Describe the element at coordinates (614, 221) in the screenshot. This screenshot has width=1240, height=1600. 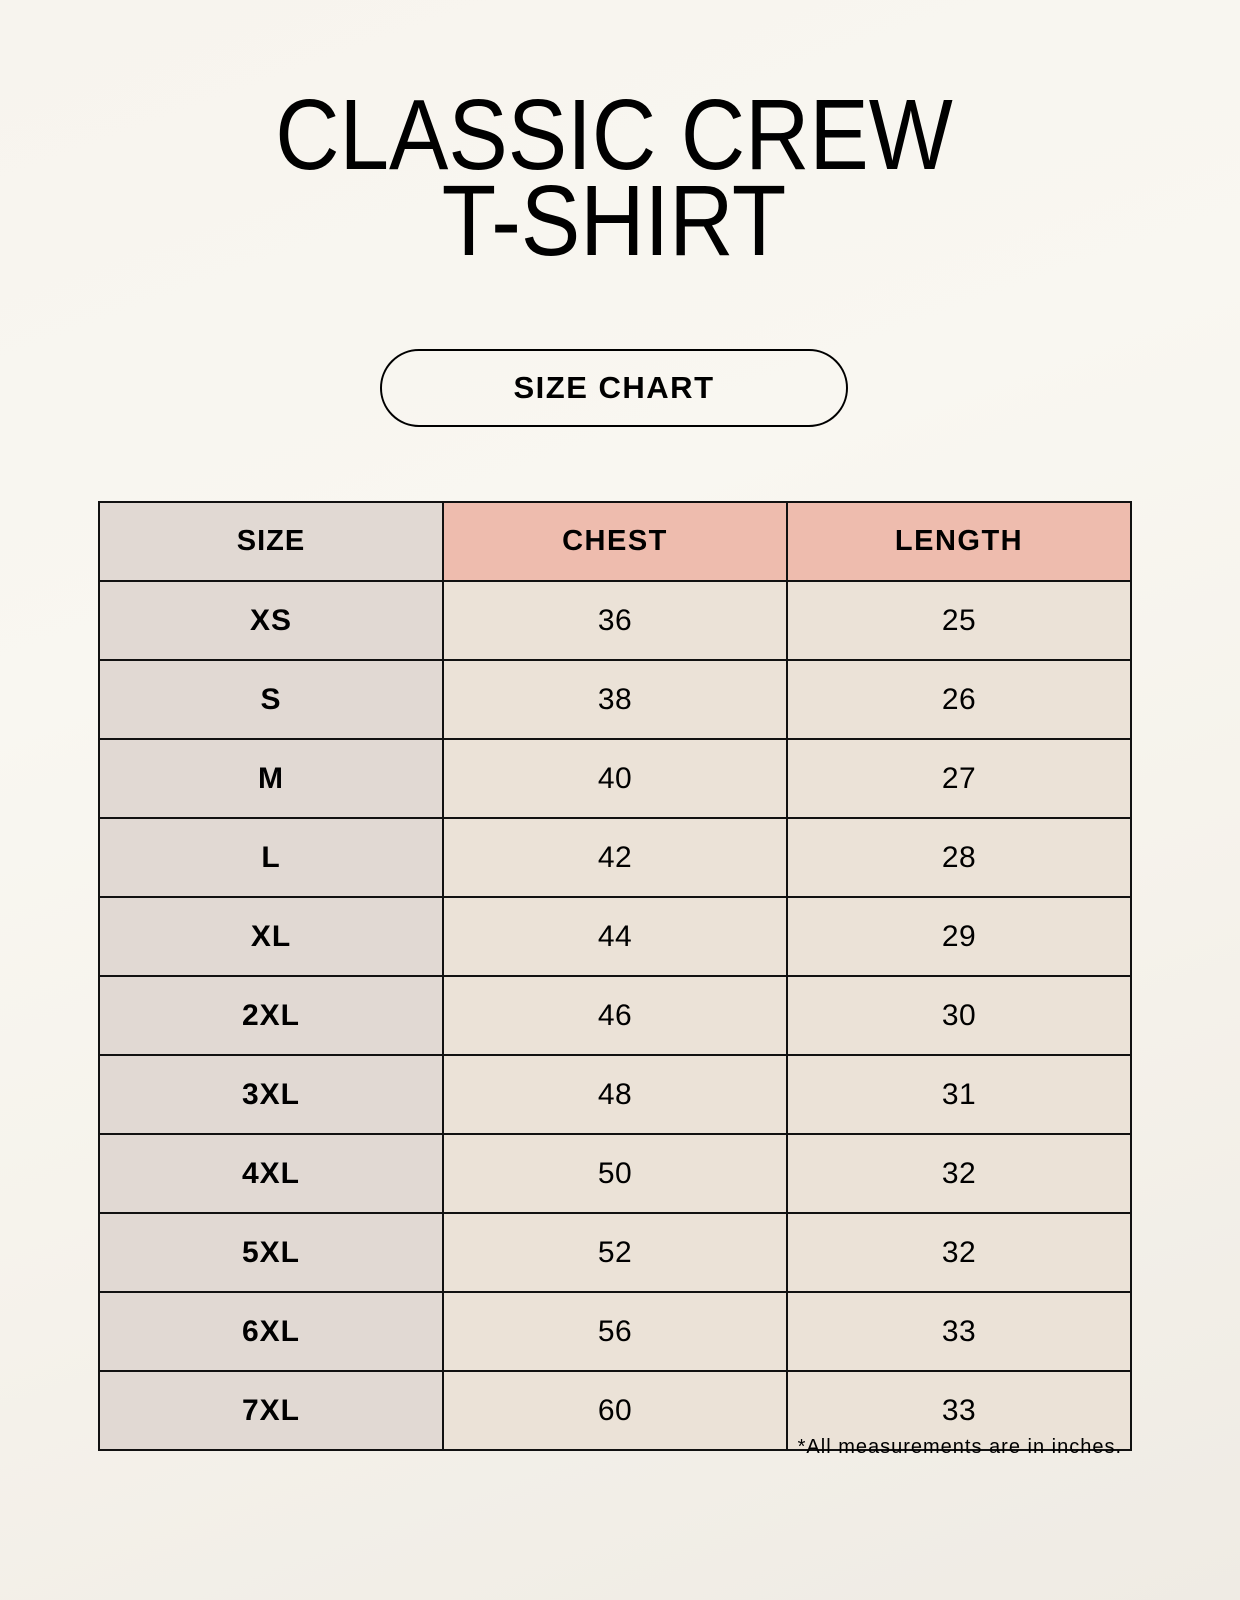
I see `title-line-2: T-SHIRT` at that location.